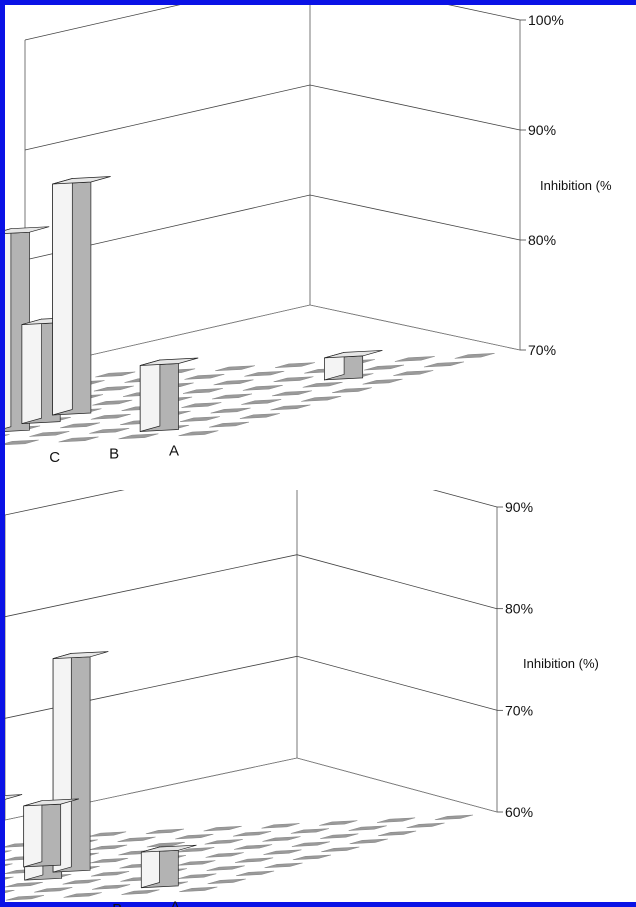  What do you see at coordinates (561, 663) in the screenshot?
I see `z-axis-label: Inhibition (%)` at bounding box center [561, 663].